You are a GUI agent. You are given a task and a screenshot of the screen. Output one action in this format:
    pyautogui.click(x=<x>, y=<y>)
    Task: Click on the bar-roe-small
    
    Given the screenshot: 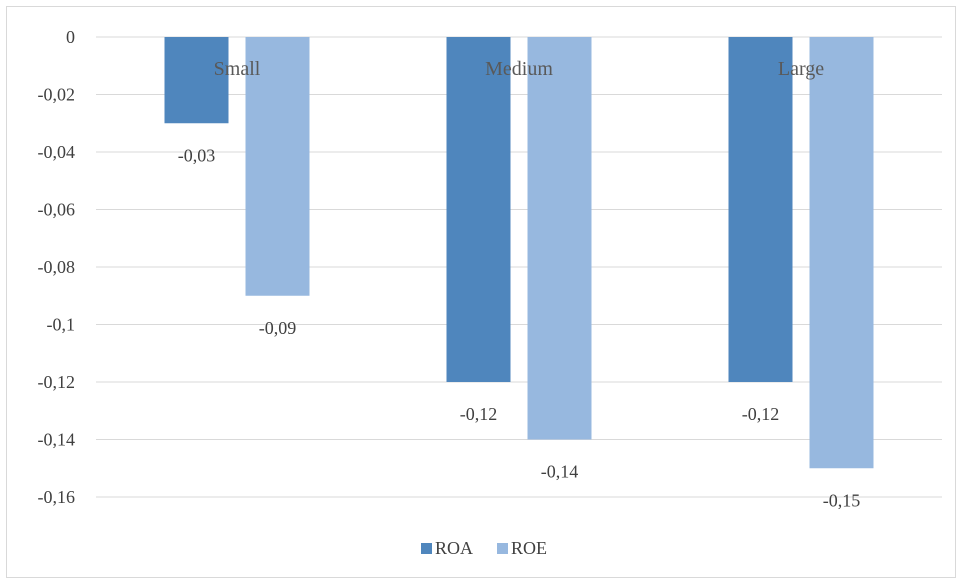 What is the action you would take?
    pyautogui.click(x=277, y=166)
    